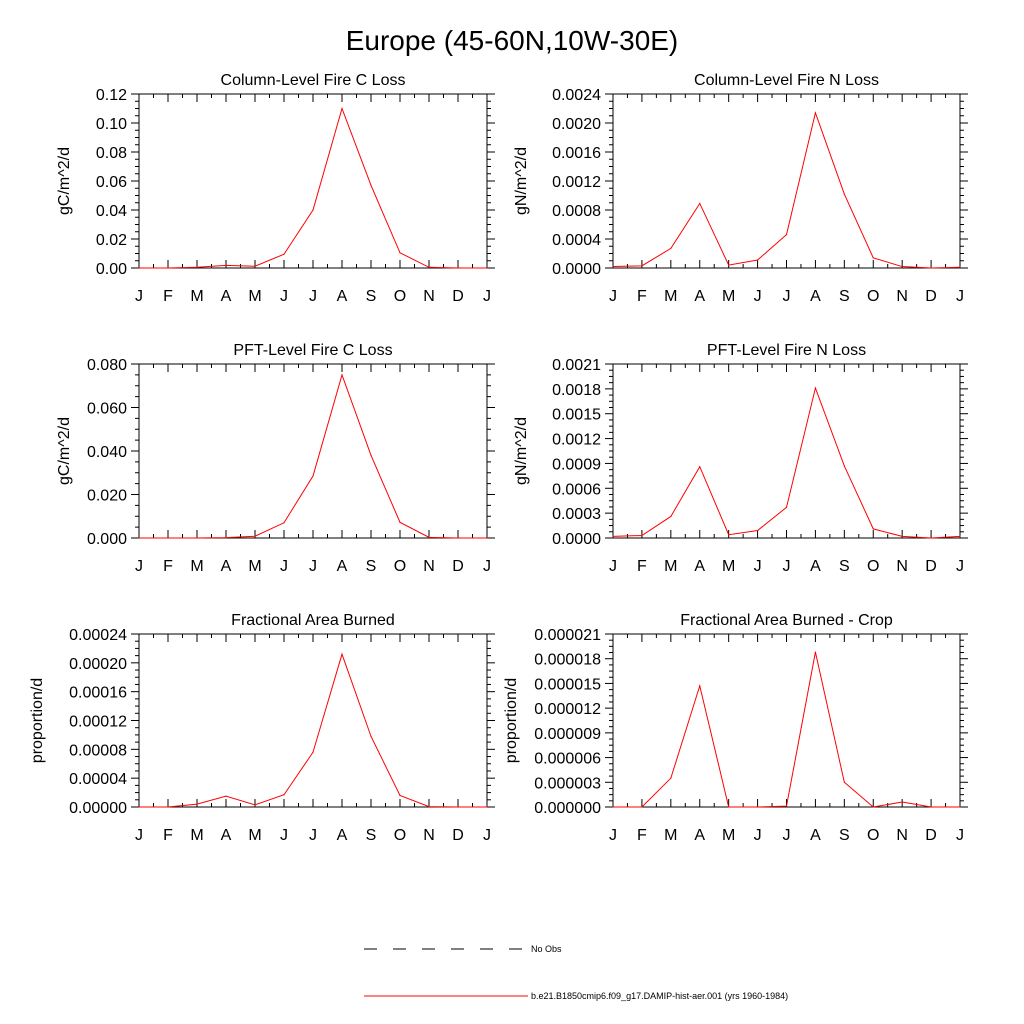  Describe the element at coordinates (567, 783) in the screenshot. I see `y-tick-label: 0.000003` at that location.